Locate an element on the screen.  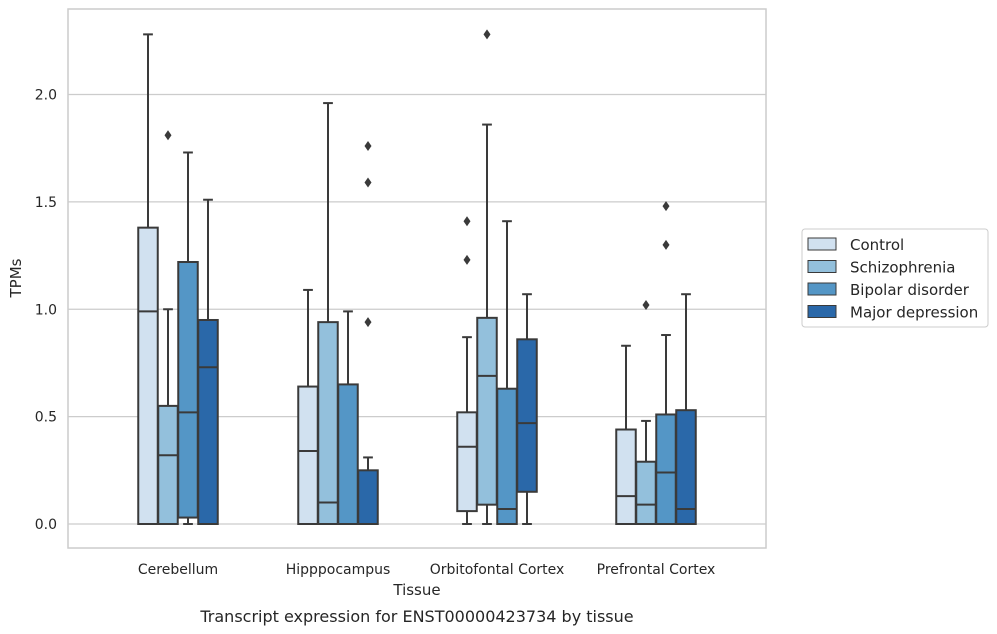
y-tick-label: 0.5 is located at coordinates (46, 418).